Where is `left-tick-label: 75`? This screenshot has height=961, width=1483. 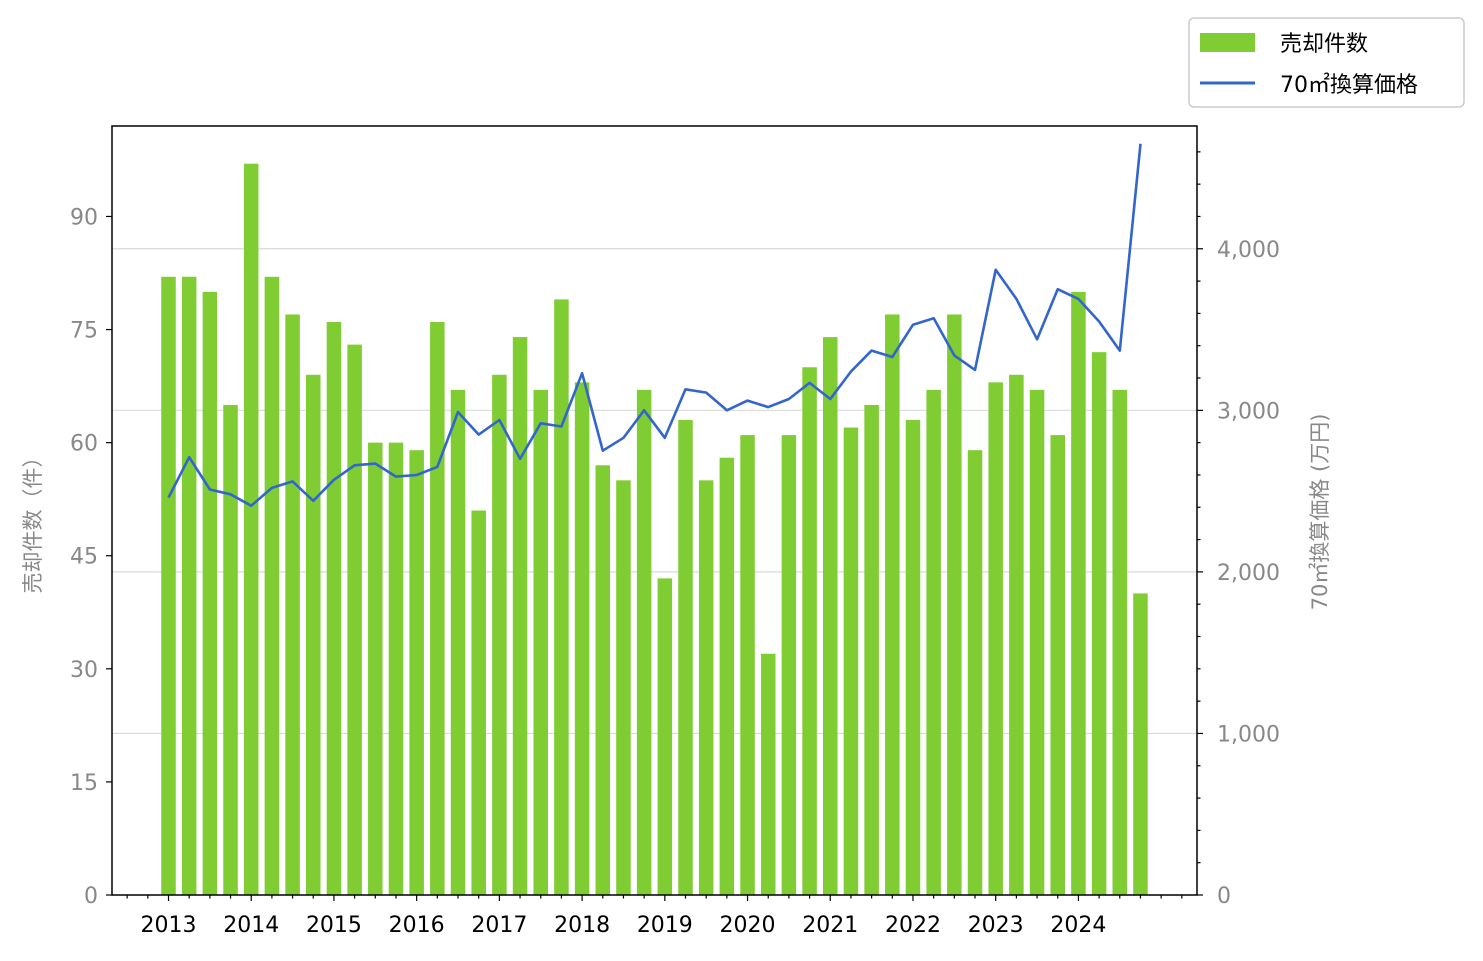 left-tick-label: 75 is located at coordinates (84, 331).